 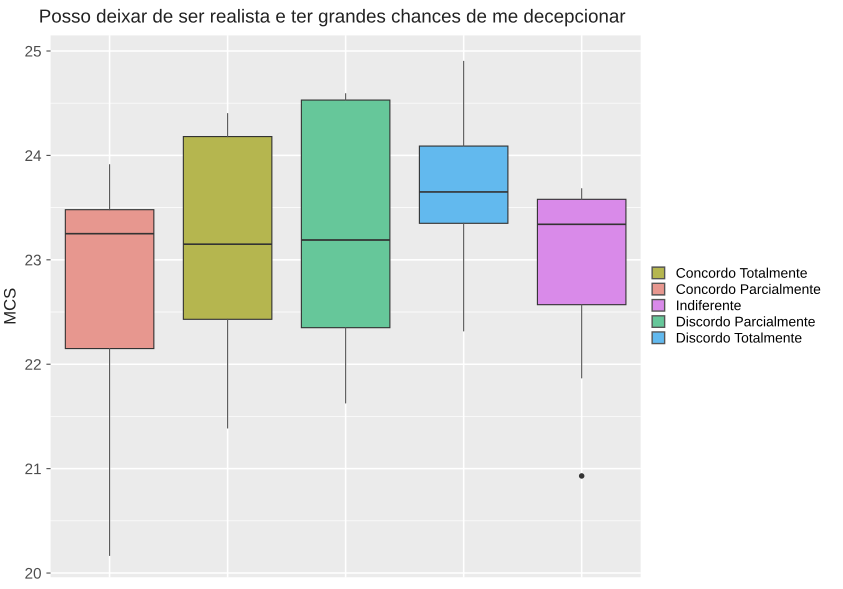 I want to click on y-tick-label: 20, so click(x=33, y=573).